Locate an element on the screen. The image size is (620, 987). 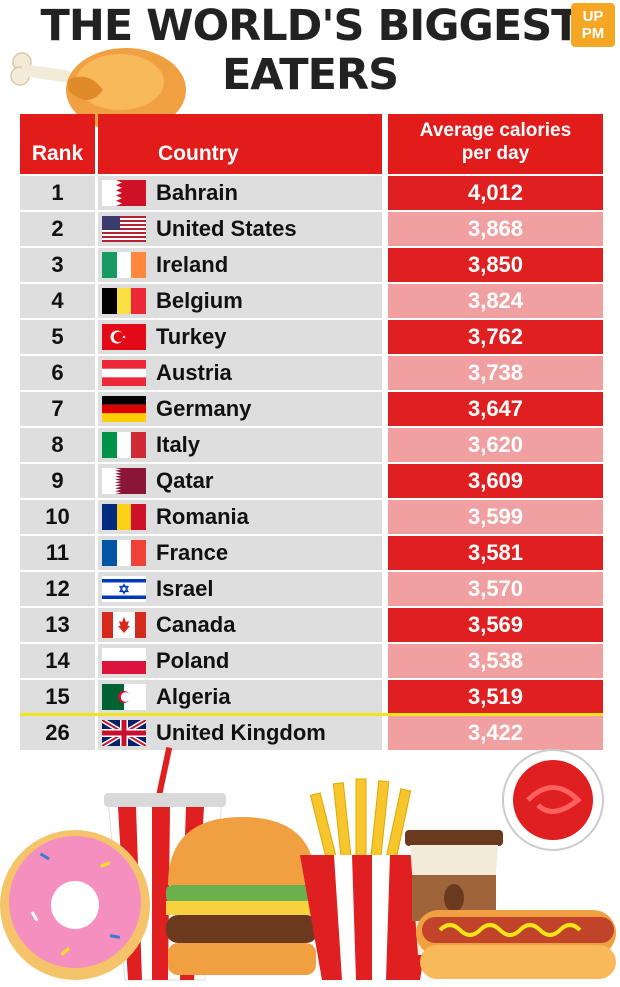
algeria-flag-icon is located at coordinates (124, 697).